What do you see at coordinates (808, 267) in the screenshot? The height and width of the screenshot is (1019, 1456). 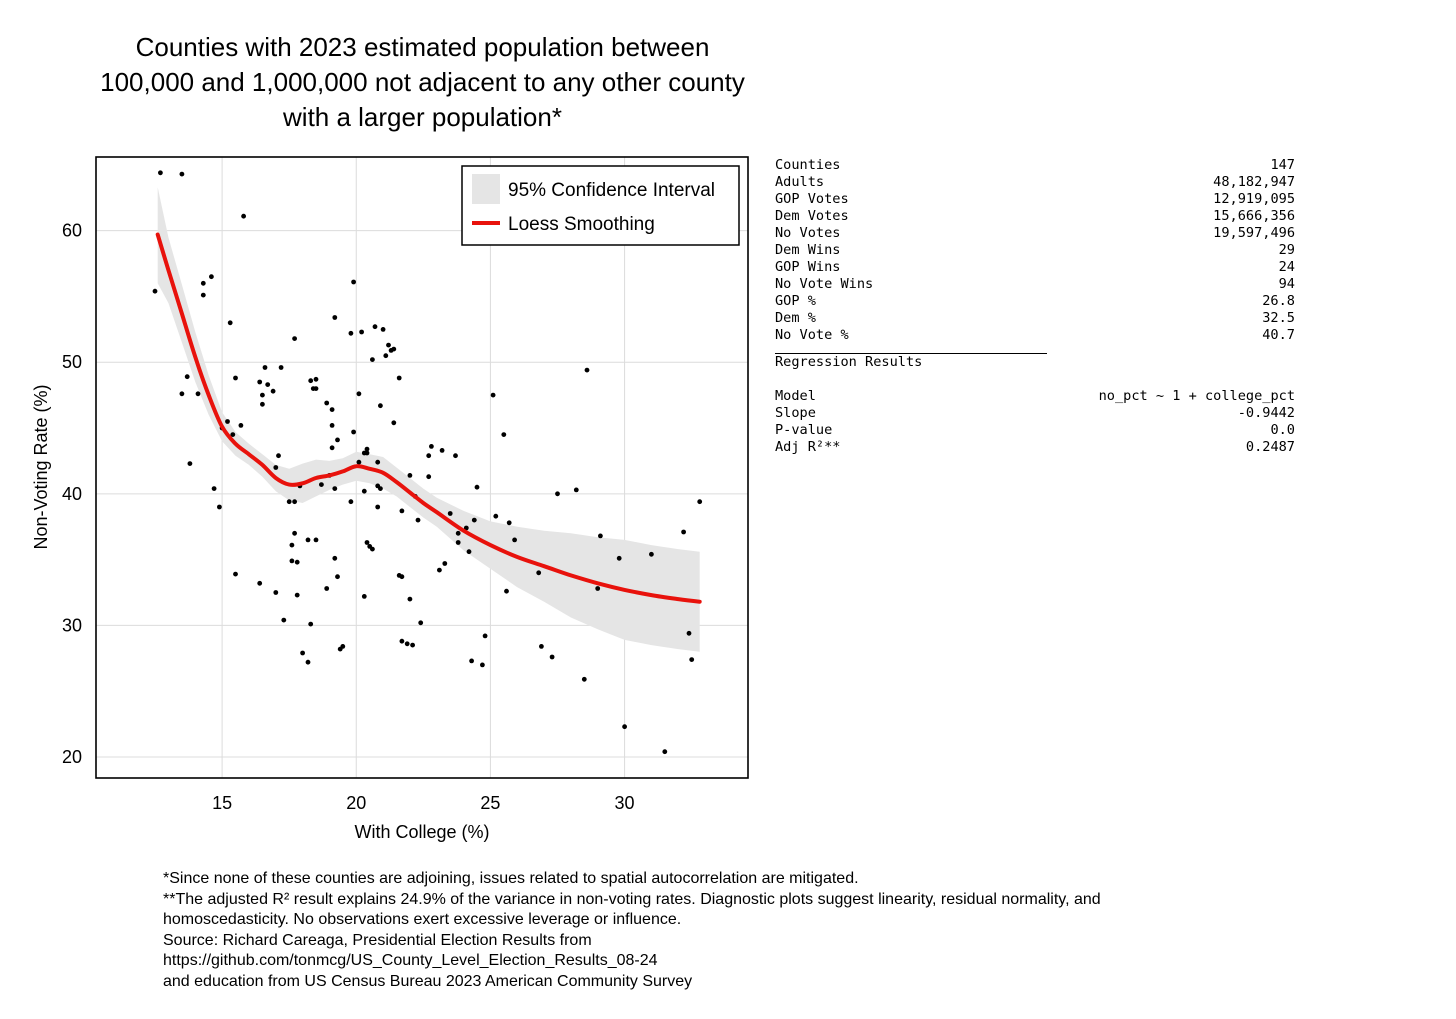 I see `stat-label: GOP Wins` at bounding box center [808, 267].